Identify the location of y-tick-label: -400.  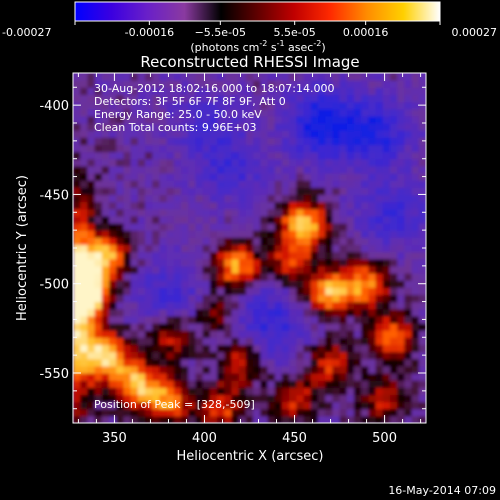
(54, 106).